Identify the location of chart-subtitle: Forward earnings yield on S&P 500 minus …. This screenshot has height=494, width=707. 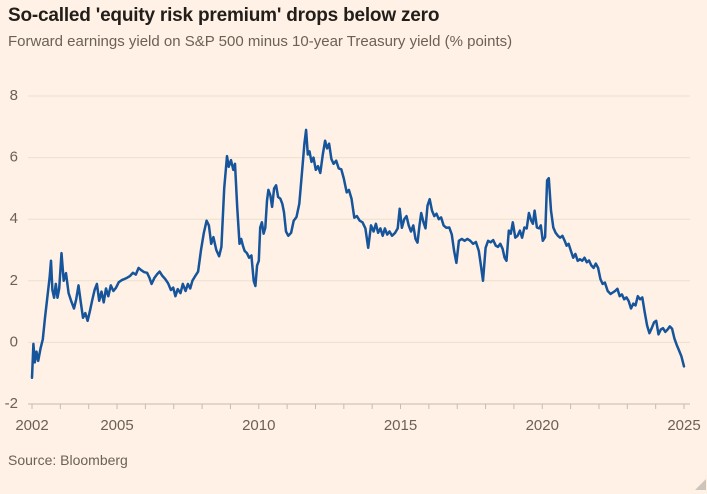
(260, 41).